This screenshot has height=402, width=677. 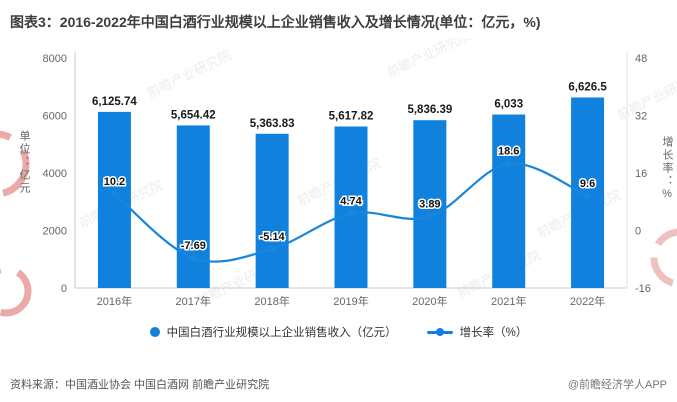 What do you see at coordinates (140, 385) in the screenshot?
I see `source-text: 资料来源：中国酒业协会 中国白酒网 前瞻产业研究院` at bounding box center [140, 385].